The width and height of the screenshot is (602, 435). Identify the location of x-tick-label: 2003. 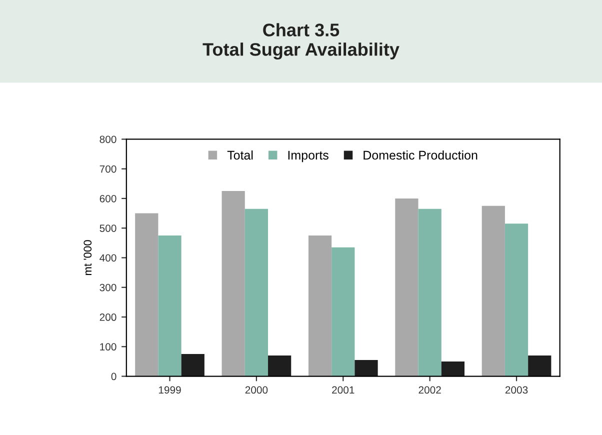
(516, 390).